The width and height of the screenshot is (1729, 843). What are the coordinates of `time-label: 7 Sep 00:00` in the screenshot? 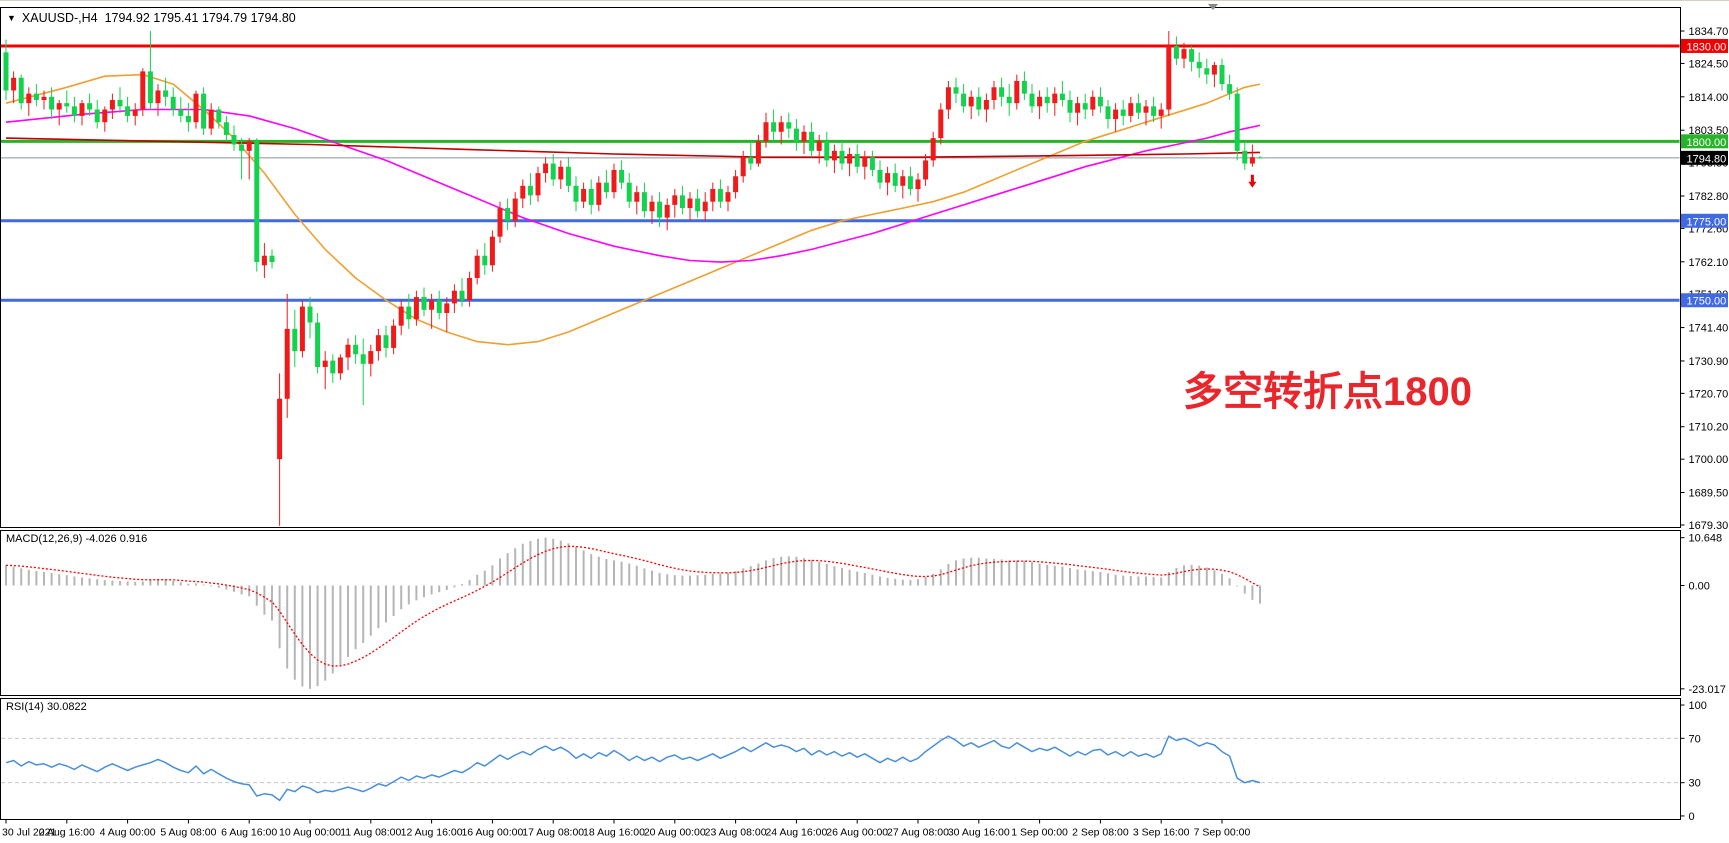 It's located at (1222, 833).